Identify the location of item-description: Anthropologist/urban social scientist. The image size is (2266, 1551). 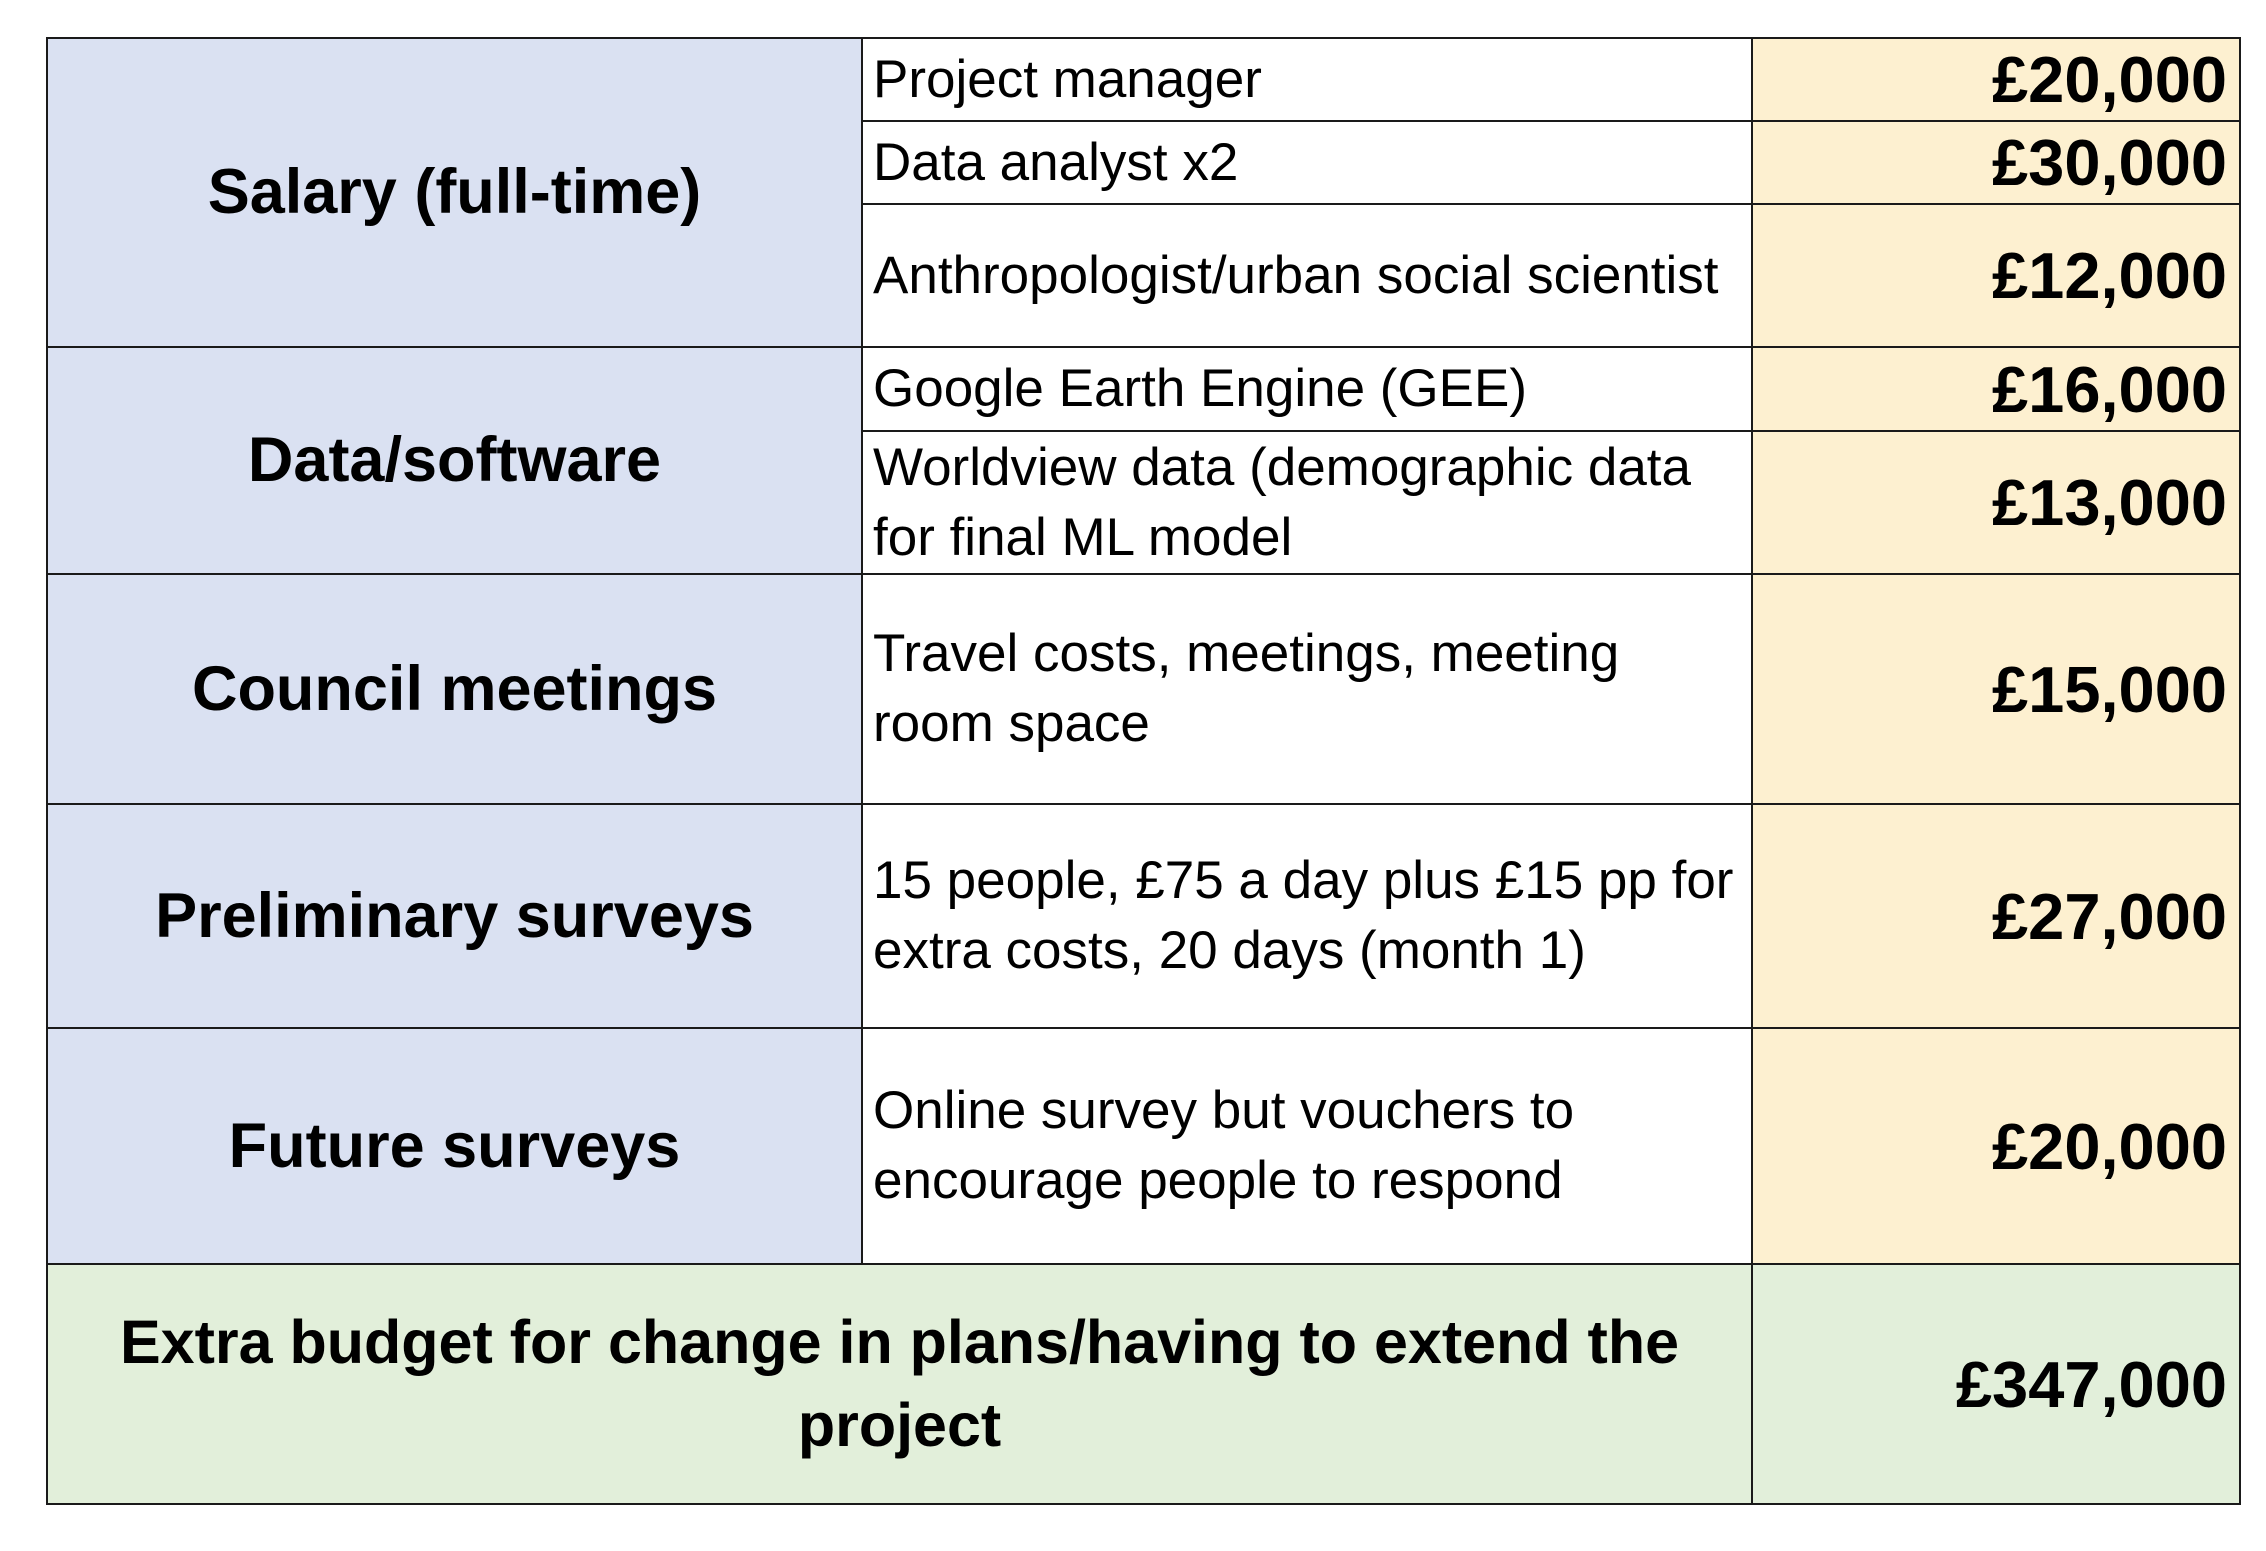
(1307, 275).